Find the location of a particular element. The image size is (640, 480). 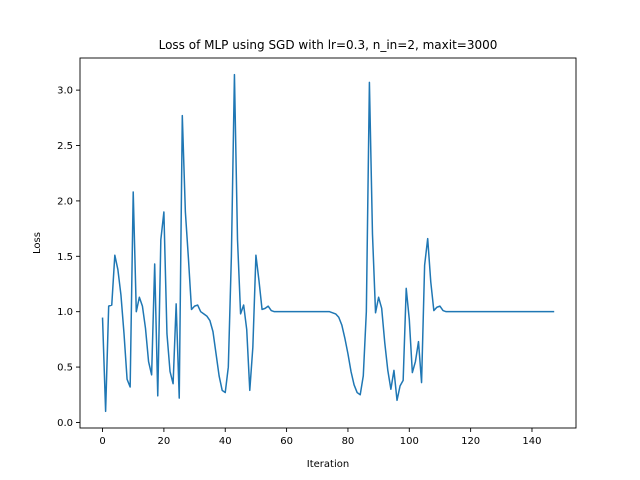

x-tick-label: 140 is located at coordinates (531, 441).